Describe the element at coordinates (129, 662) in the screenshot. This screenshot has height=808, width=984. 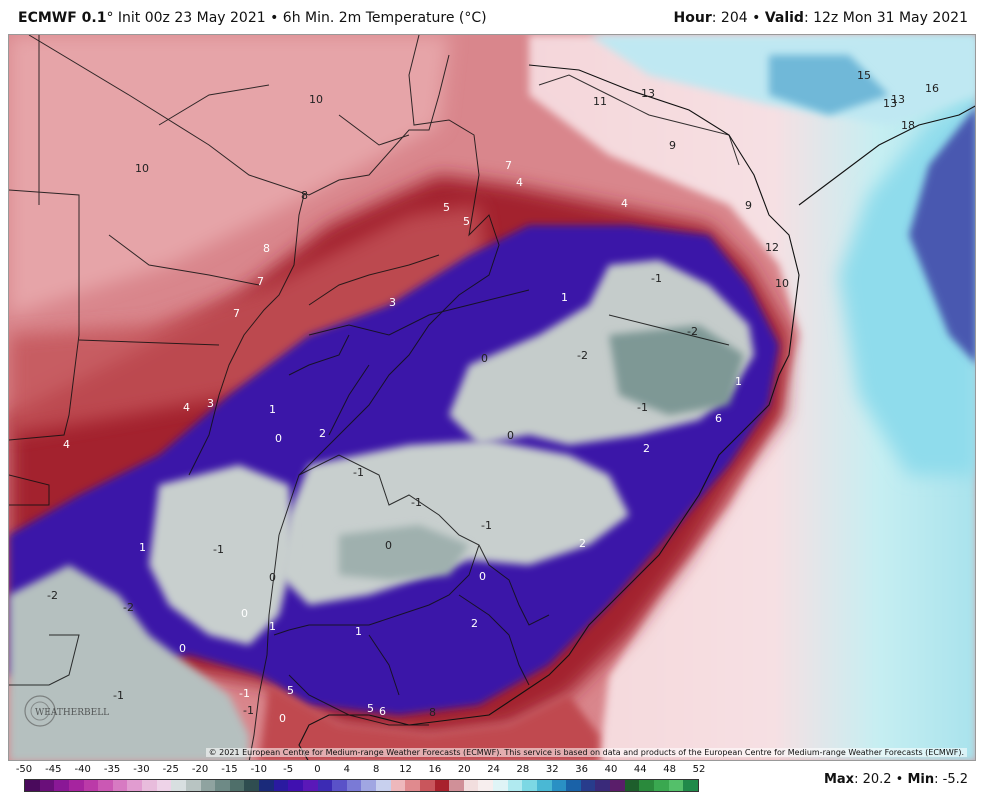
I see `frost-zone-sw` at that location.